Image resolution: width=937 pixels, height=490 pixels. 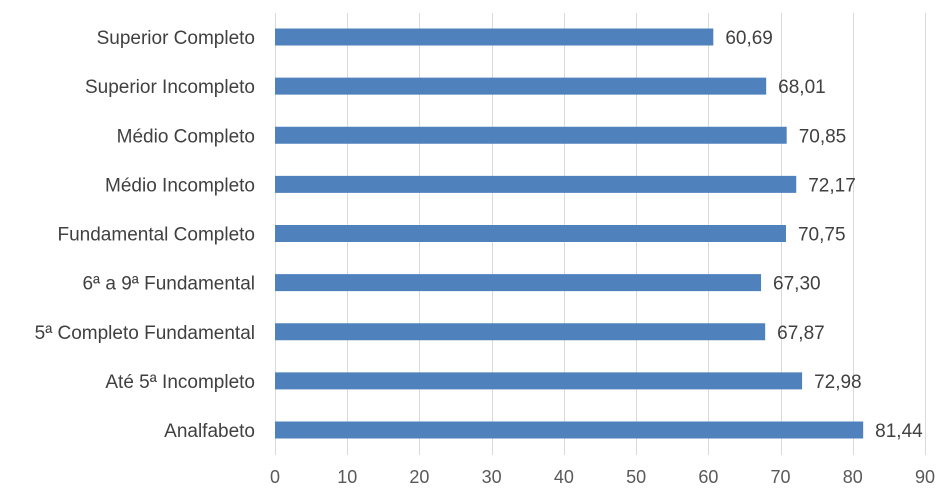 What do you see at coordinates (636, 477) in the screenshot?
I see `x-tick-label: 50` at bounding box center [636, 477].